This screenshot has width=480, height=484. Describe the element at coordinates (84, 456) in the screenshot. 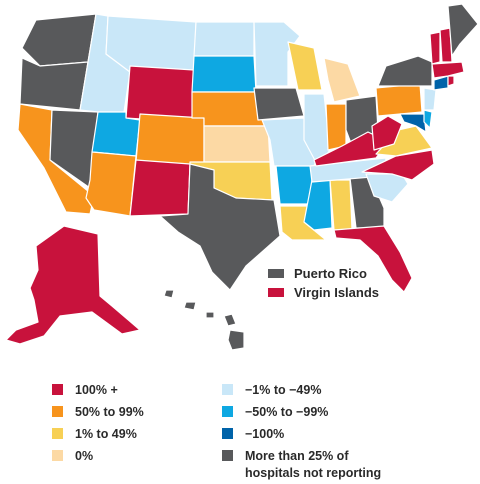

I see `legend-label: 0%` at that location.